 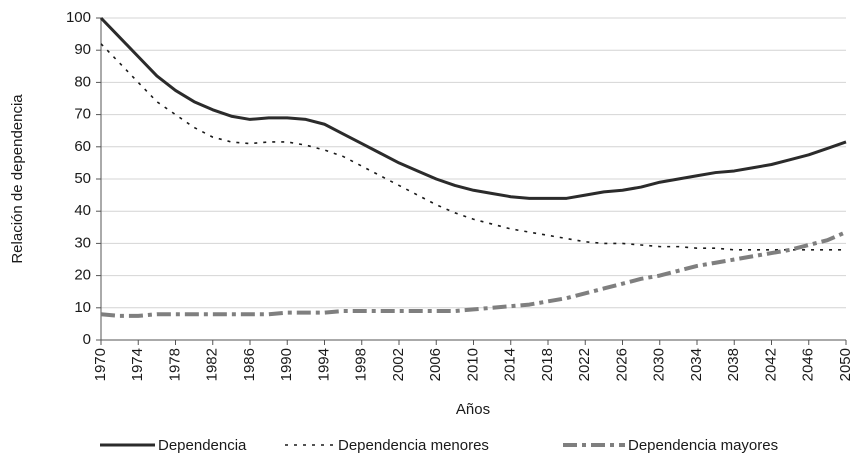 I want to click on y-tick-label: 70, so click(x=82, y=114).